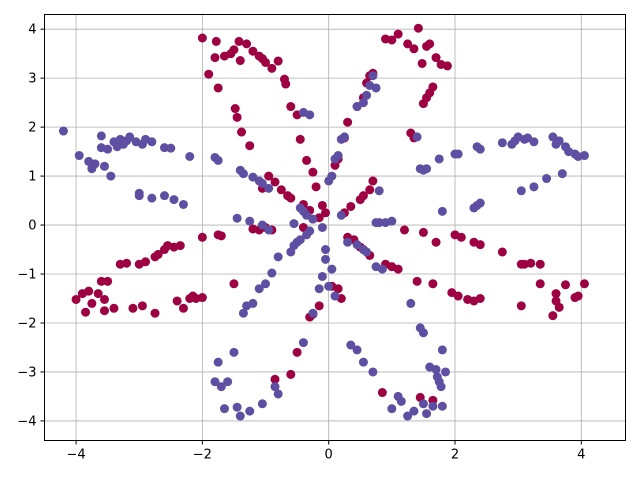 The width and height of the screenshot is (640, 480). I want to click on y-tick-label: −1, so click(26, 275).